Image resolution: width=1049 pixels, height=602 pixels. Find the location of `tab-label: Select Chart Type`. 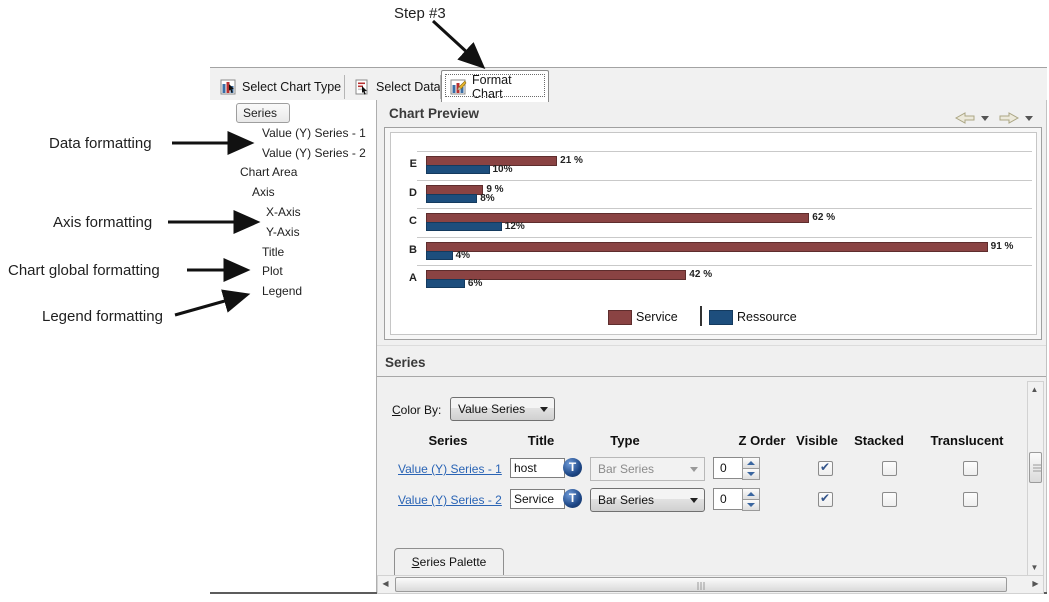

tab-label: Select Chart Type is located at coordinates (292, 87).